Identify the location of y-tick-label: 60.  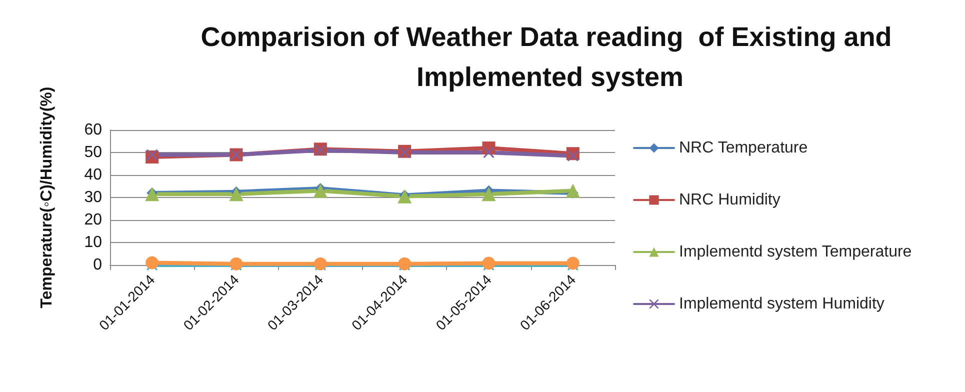
(93, 130).